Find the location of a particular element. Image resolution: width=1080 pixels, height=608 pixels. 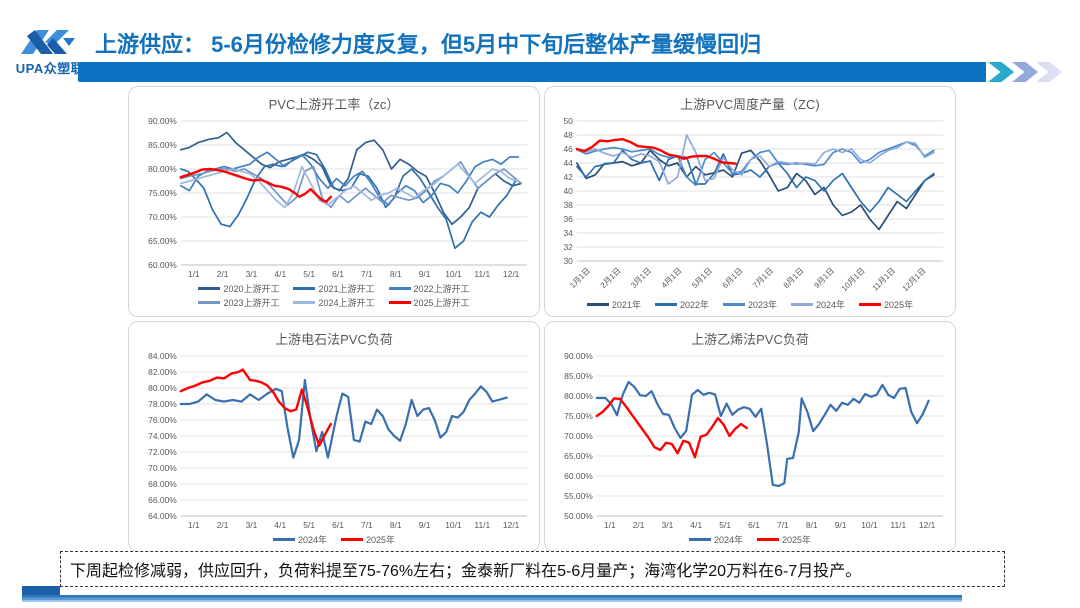

upa-logo: UPA众塑联 is located at coordinates (50, 50).